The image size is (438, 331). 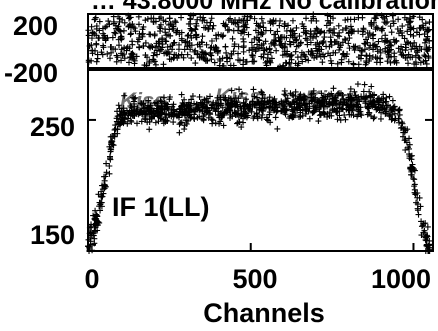 What do you see at coordinates (31, 73) in the screenshot?
I see `phase-tick-label-minus-200: -200` at bounding box center [31, 73].